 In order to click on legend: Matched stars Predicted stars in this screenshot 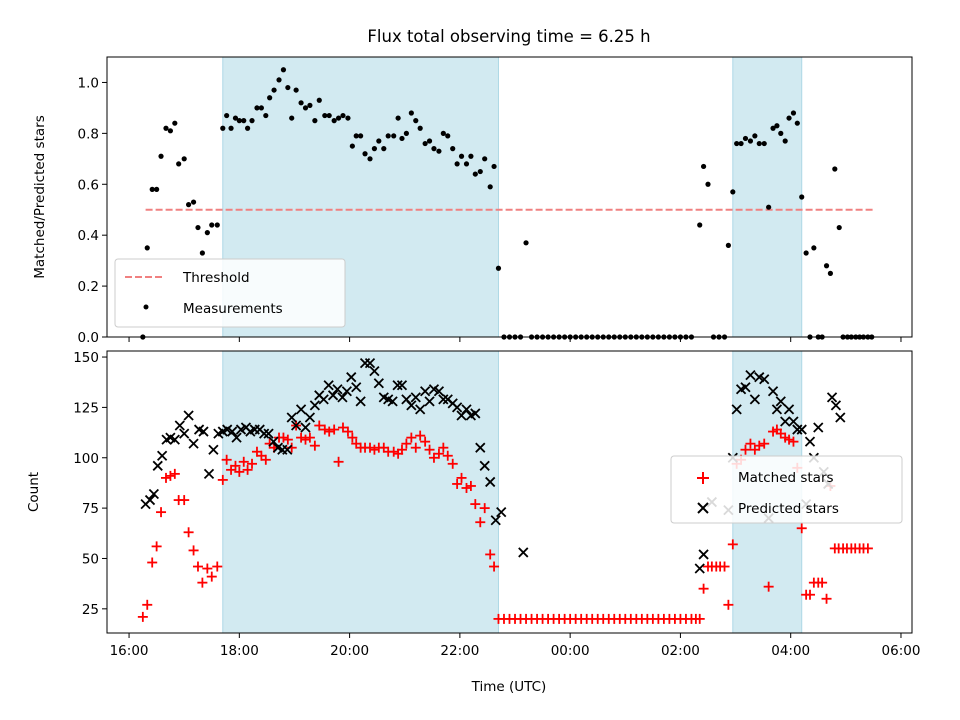, I will do `click(786, 489)`.